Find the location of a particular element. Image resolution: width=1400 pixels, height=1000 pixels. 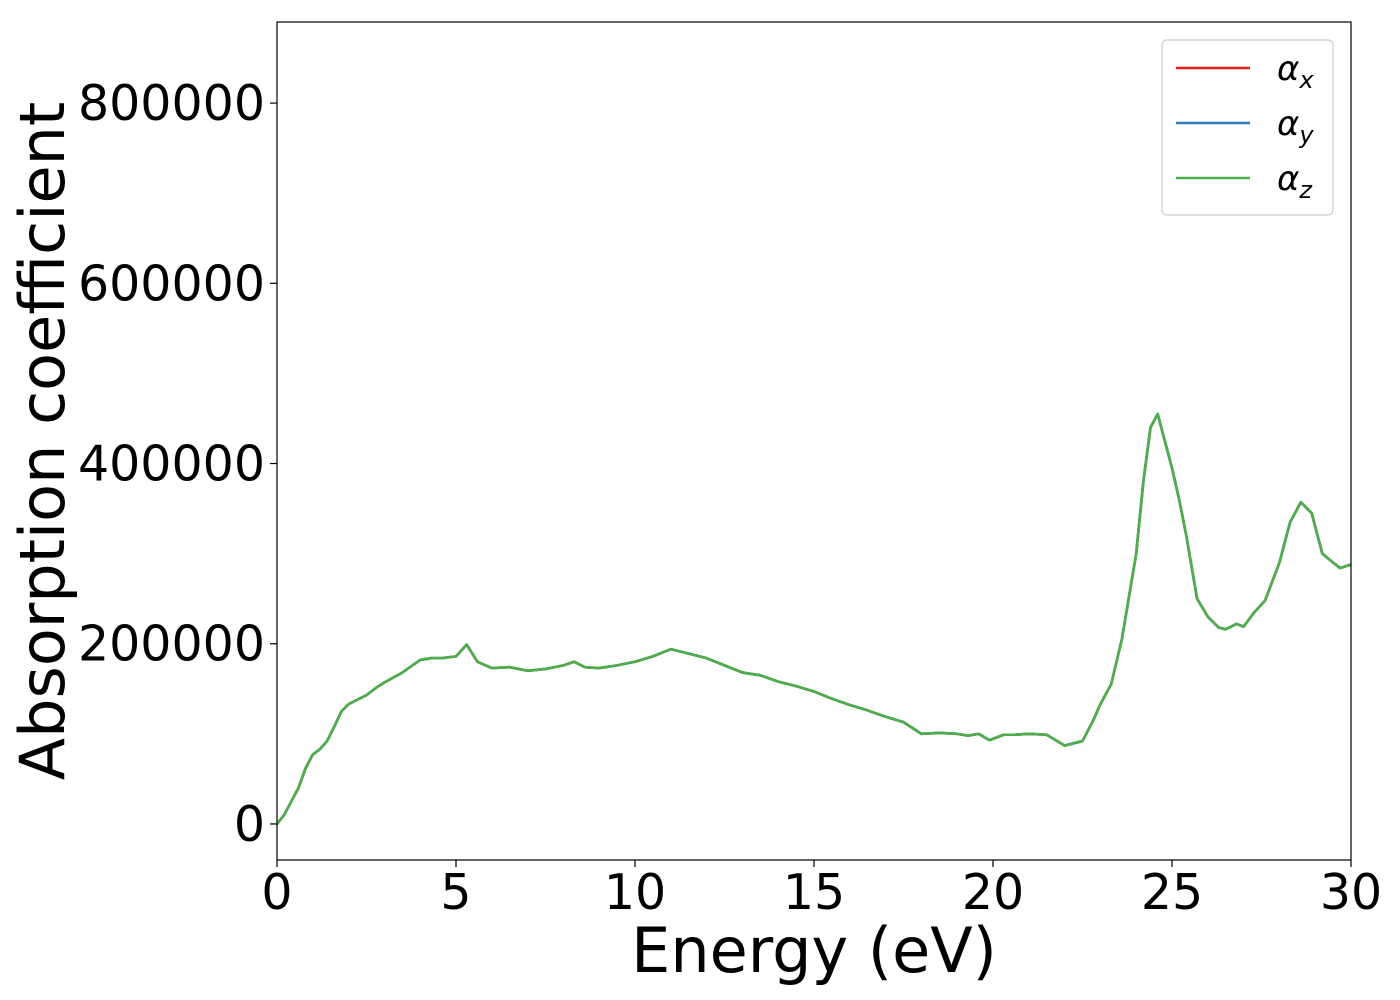

legend-label-z: αz is located at coordinates (1295, 181).